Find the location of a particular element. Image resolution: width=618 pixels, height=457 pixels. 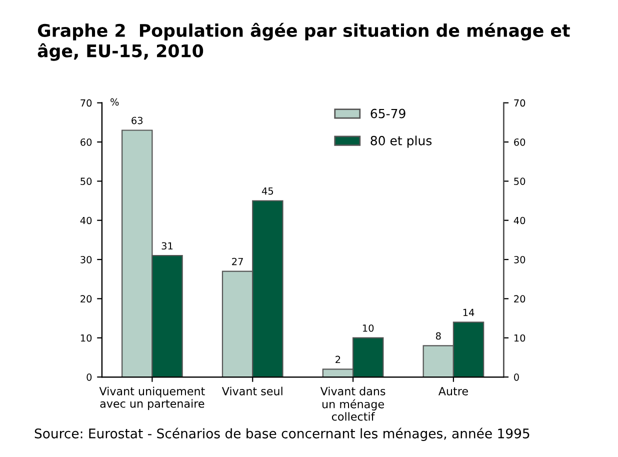

x-tick-label: Vivant seul is located at coordinates (252, 391).